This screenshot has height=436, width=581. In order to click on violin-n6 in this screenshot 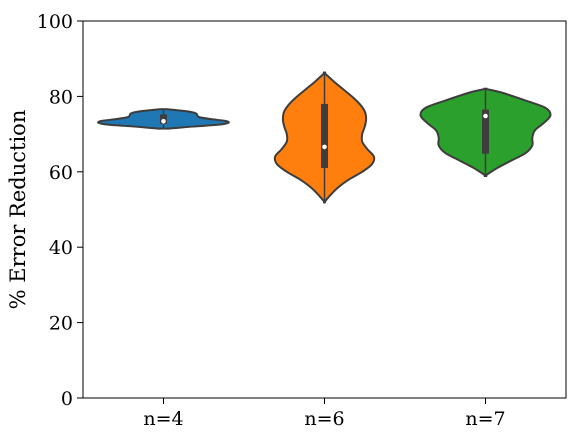, I will do `click(324, 137)`.